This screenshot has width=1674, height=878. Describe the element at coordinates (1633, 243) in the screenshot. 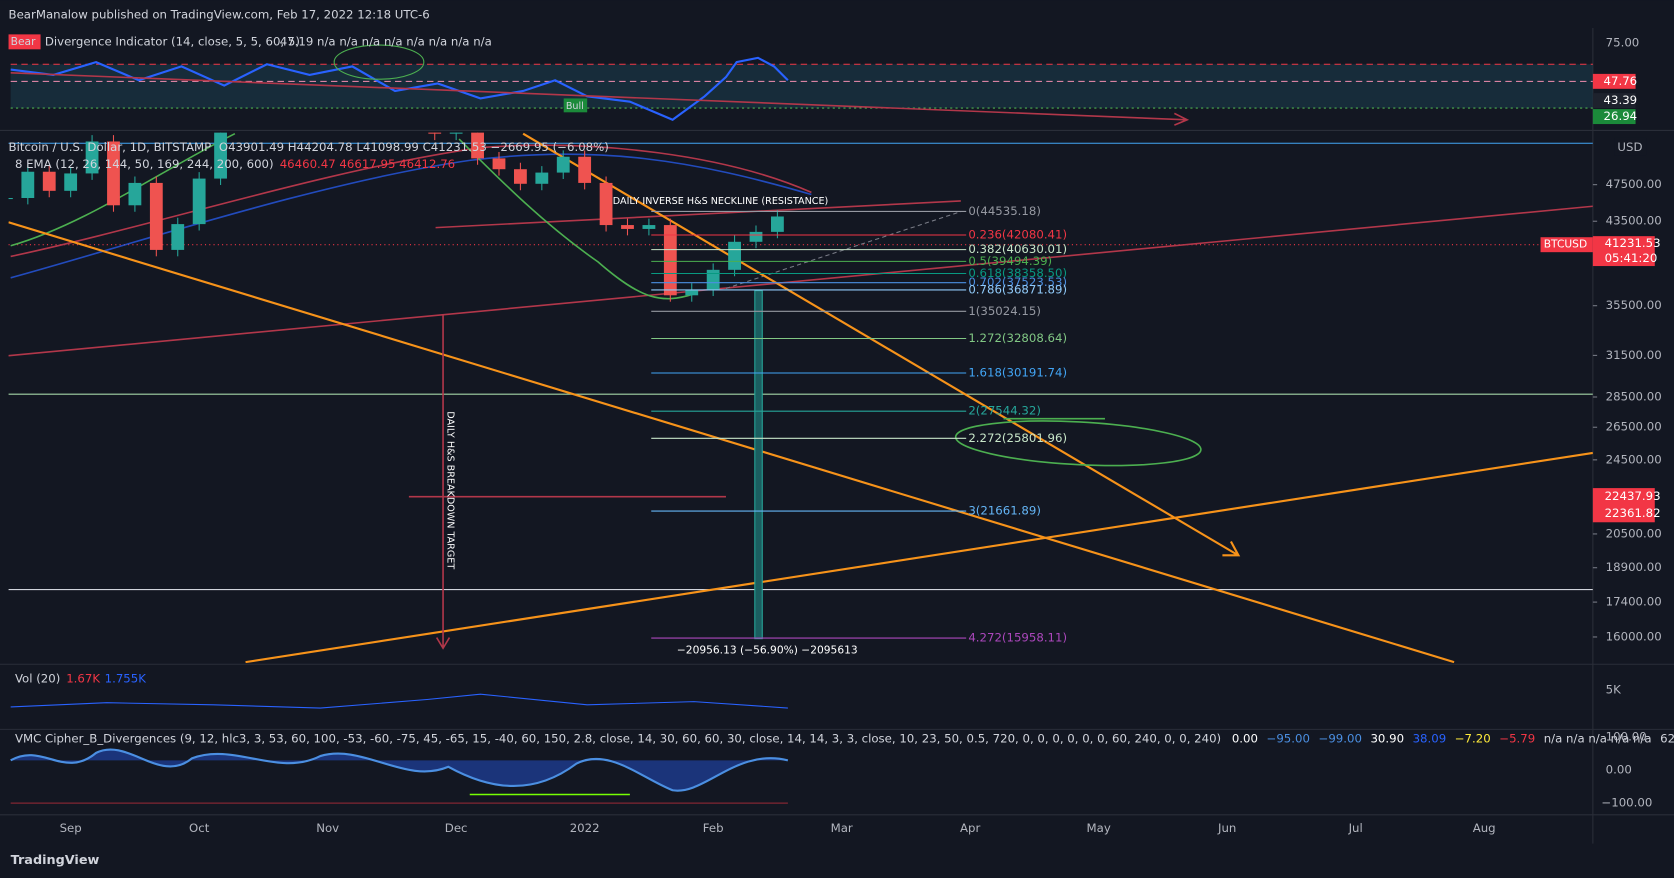

I see `price-tag: 41231.53` at that location.